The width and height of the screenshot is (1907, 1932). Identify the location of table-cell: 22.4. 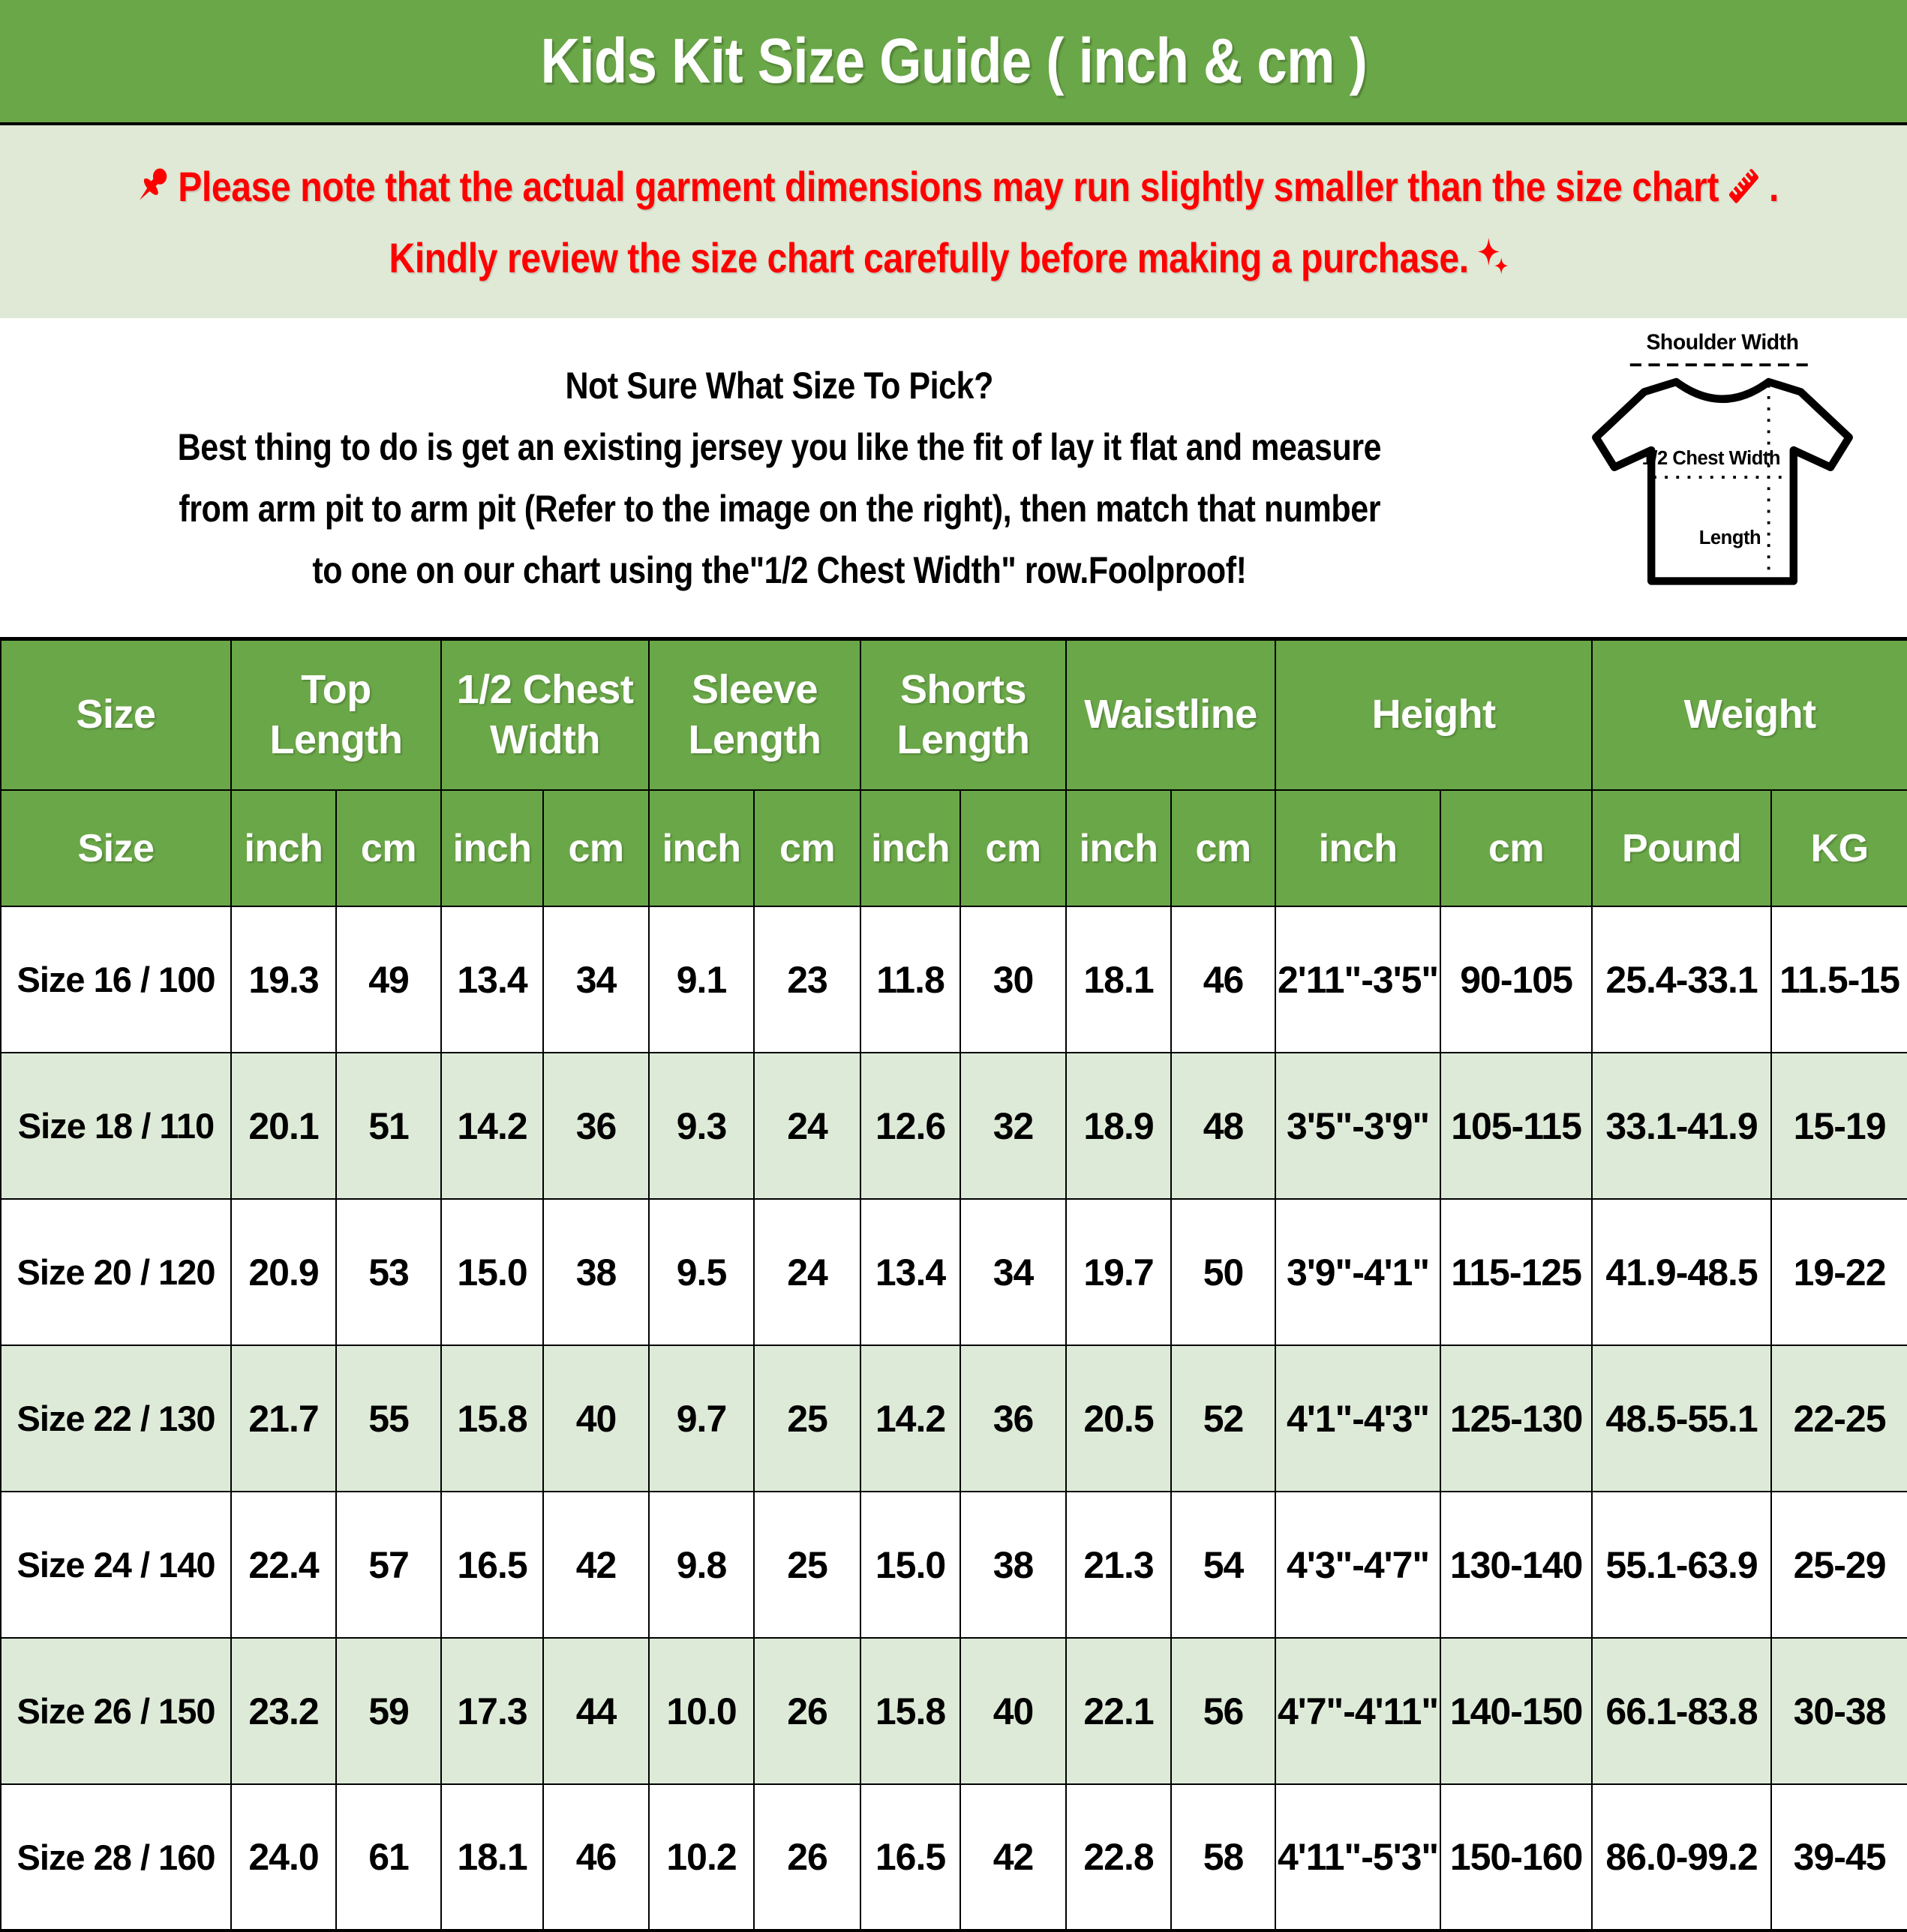
(284, 1565).